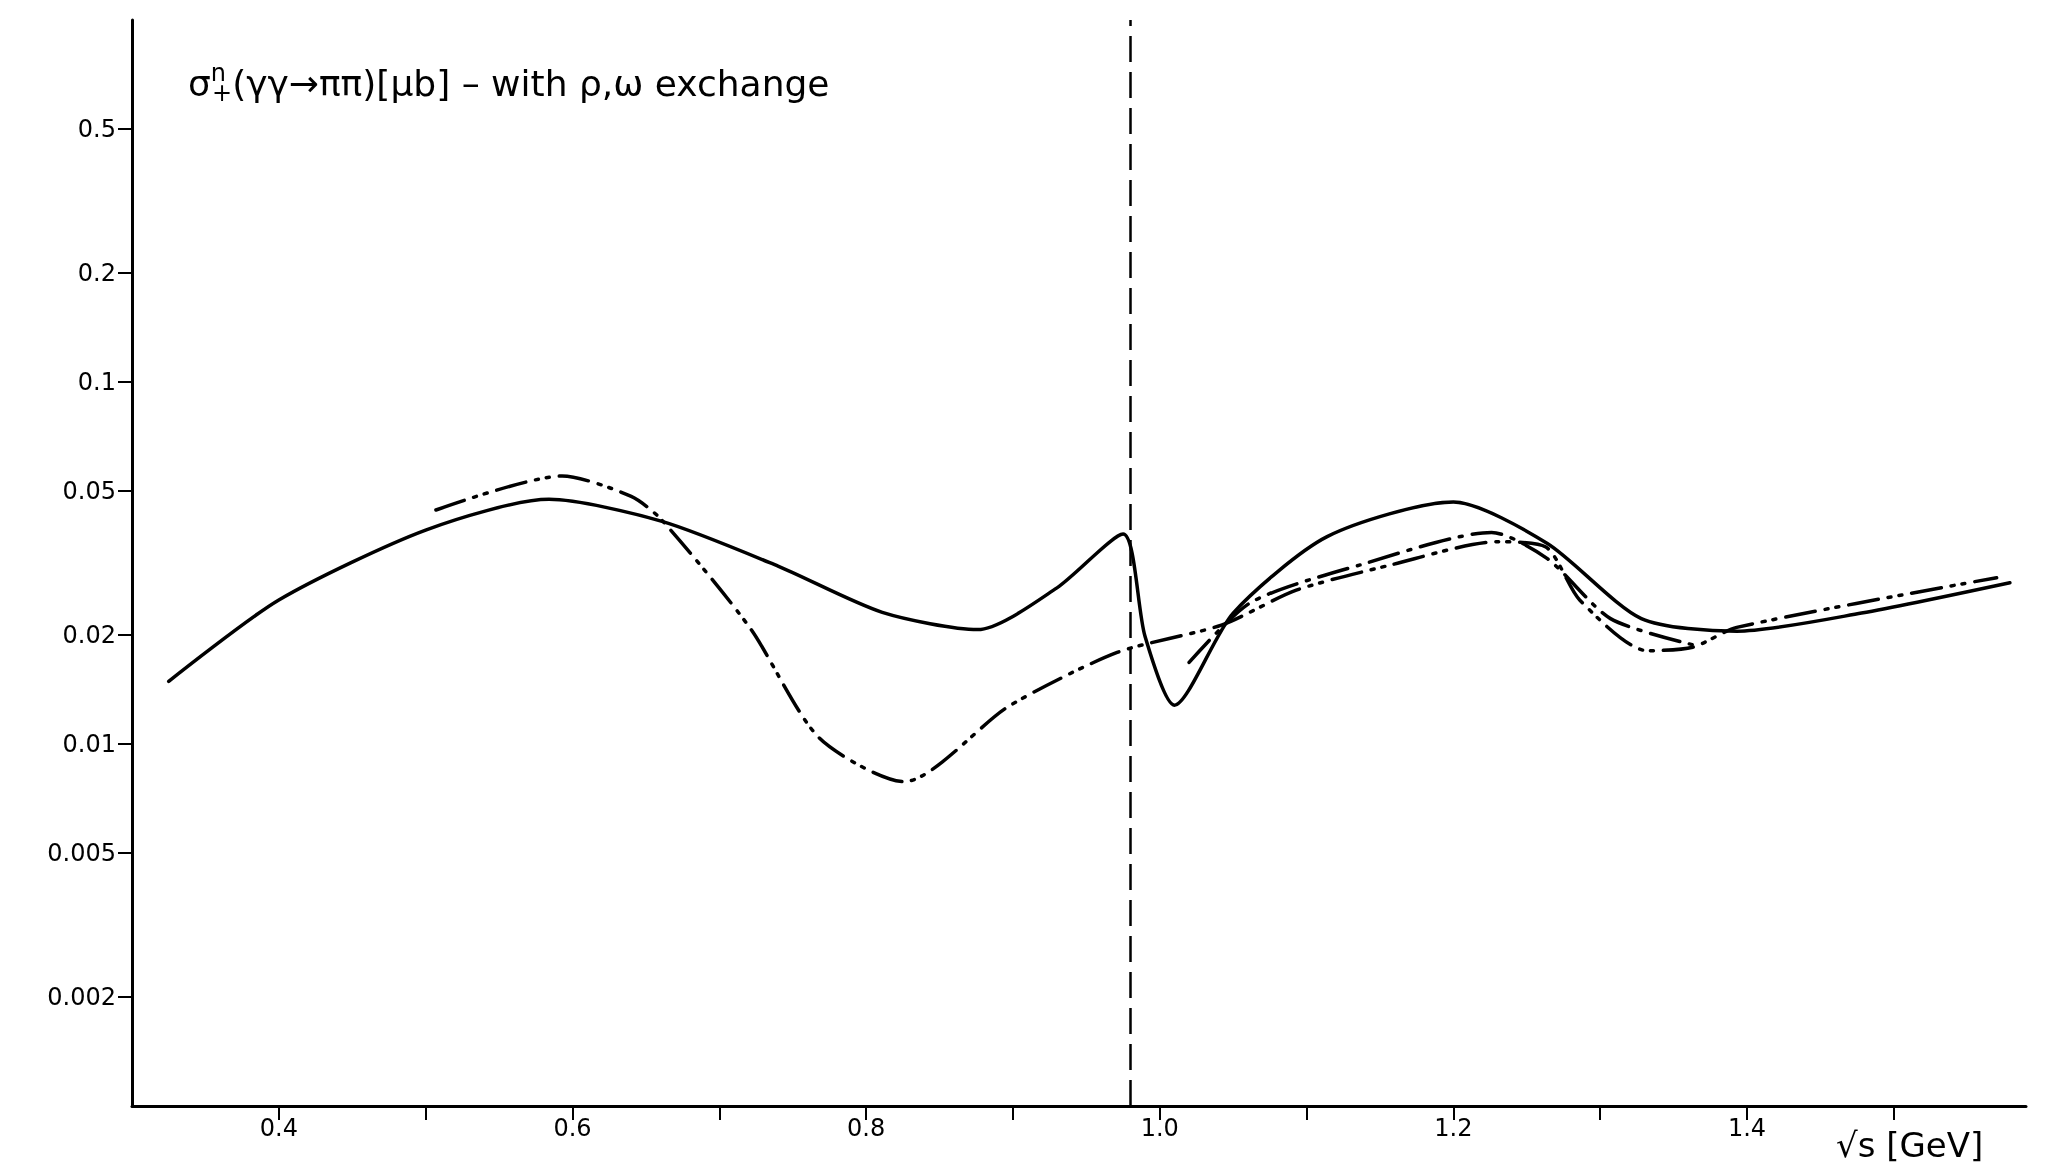  Describe the element at coordinates (1910, 1145) in the screenshot. I see `x-axis-title: √s [GeV]` at that location.